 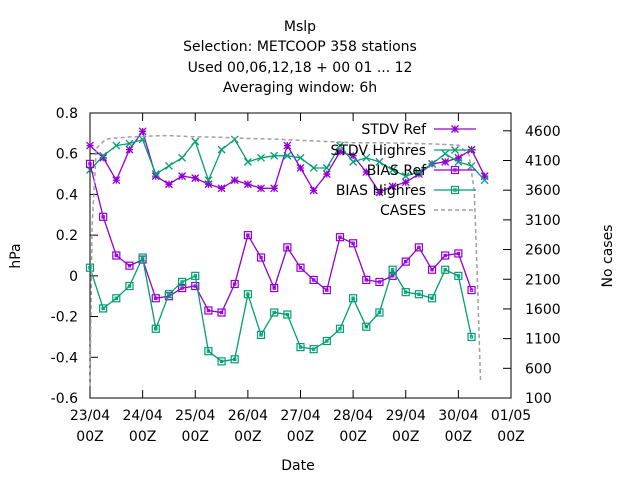 What do you see at coordinates (142, 416) in the screenshot?
I see `x-tick-label: 24/04` at bounding box center [142, 416].